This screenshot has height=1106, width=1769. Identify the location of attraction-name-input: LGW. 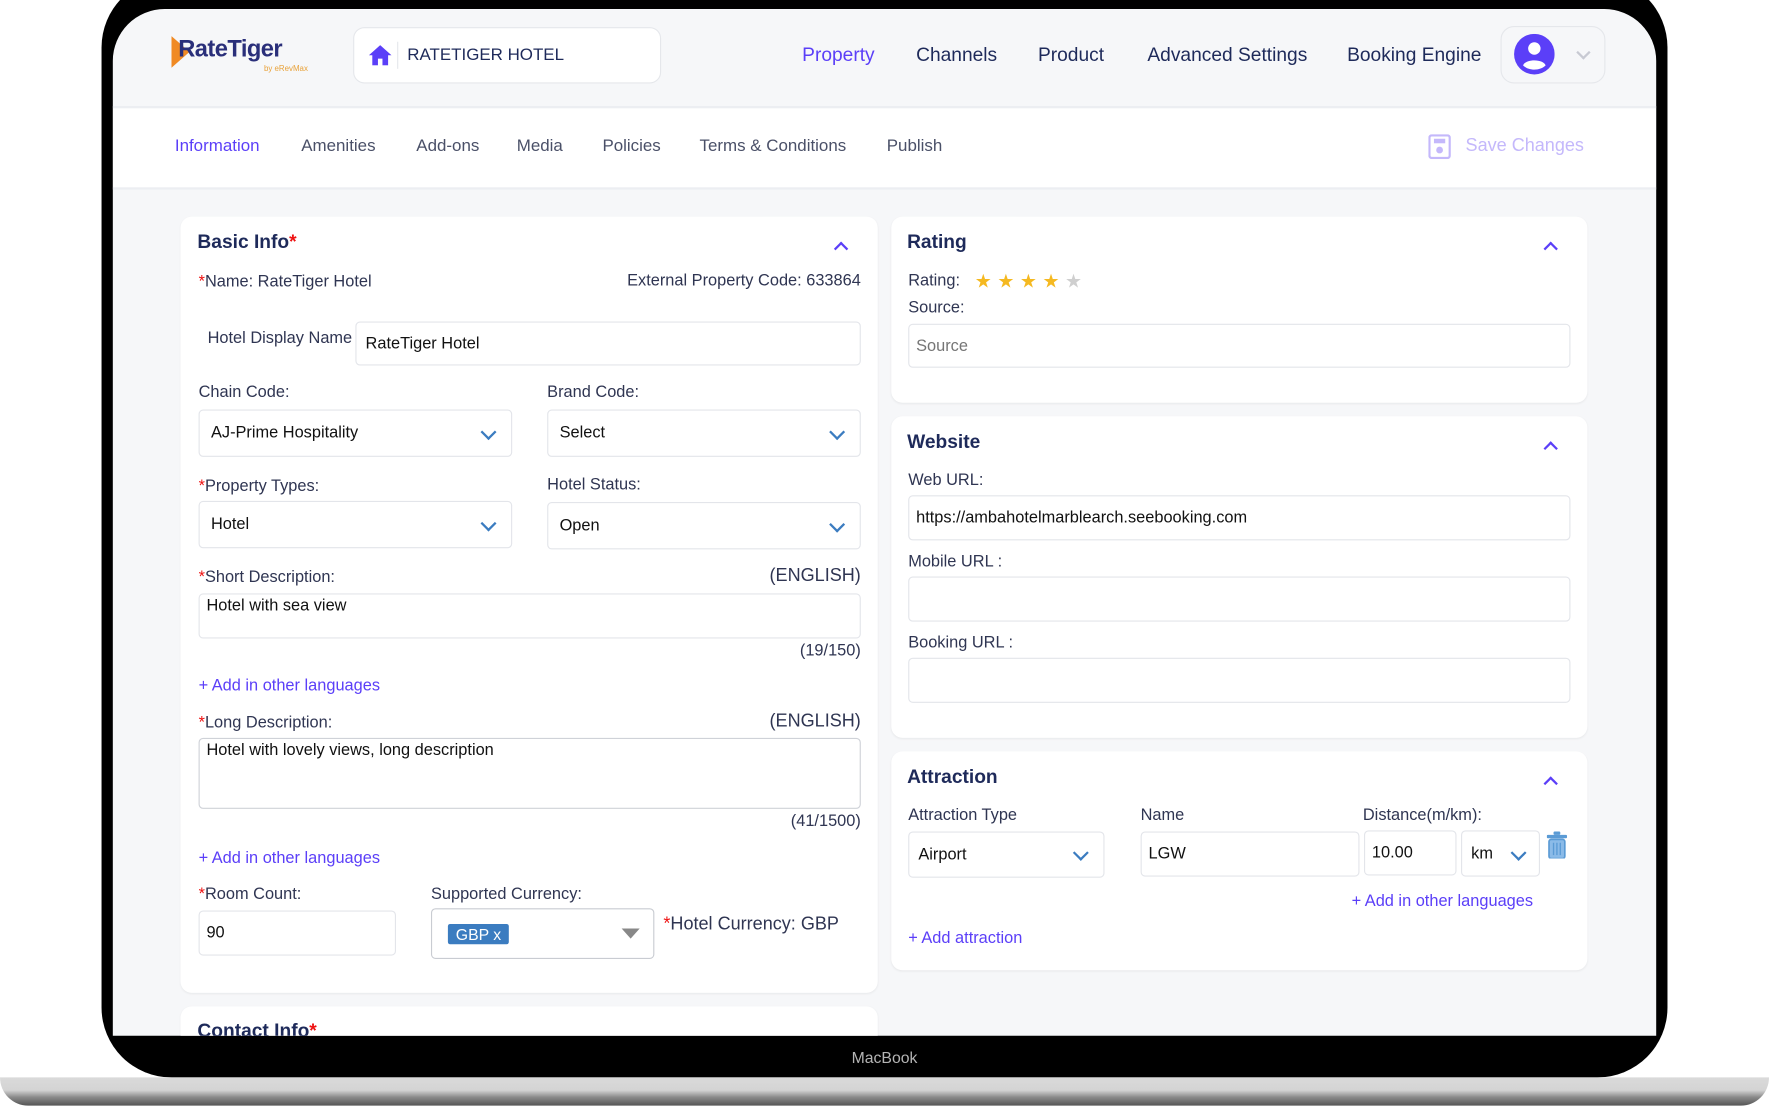
(1250, 854).